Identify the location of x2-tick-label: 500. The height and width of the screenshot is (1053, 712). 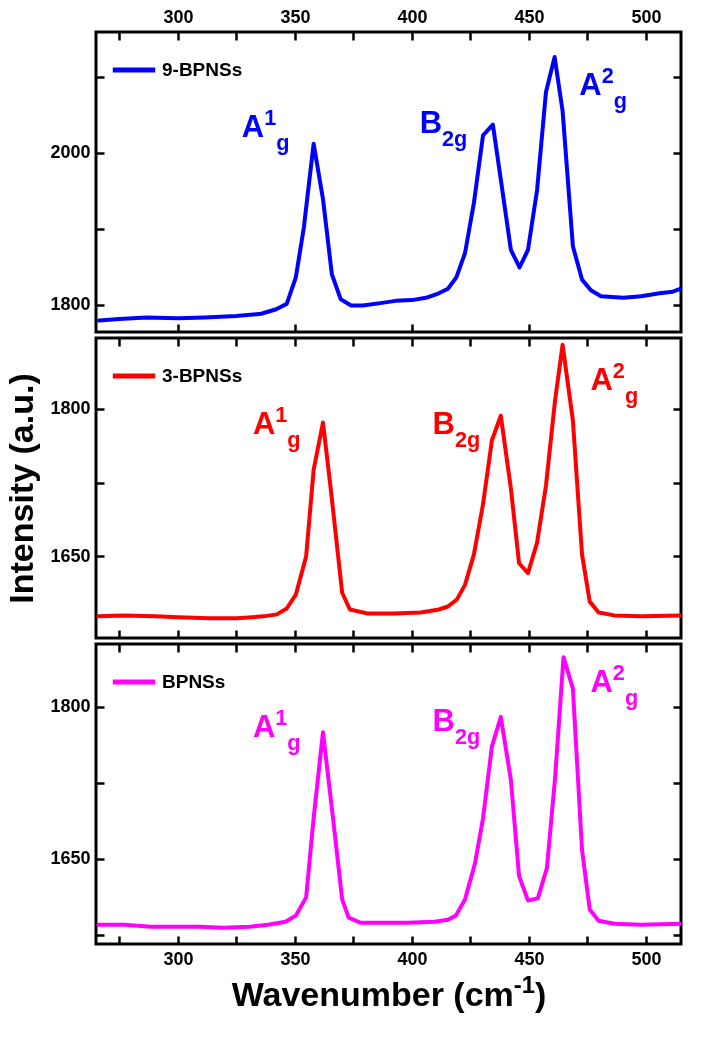
(646, 16).